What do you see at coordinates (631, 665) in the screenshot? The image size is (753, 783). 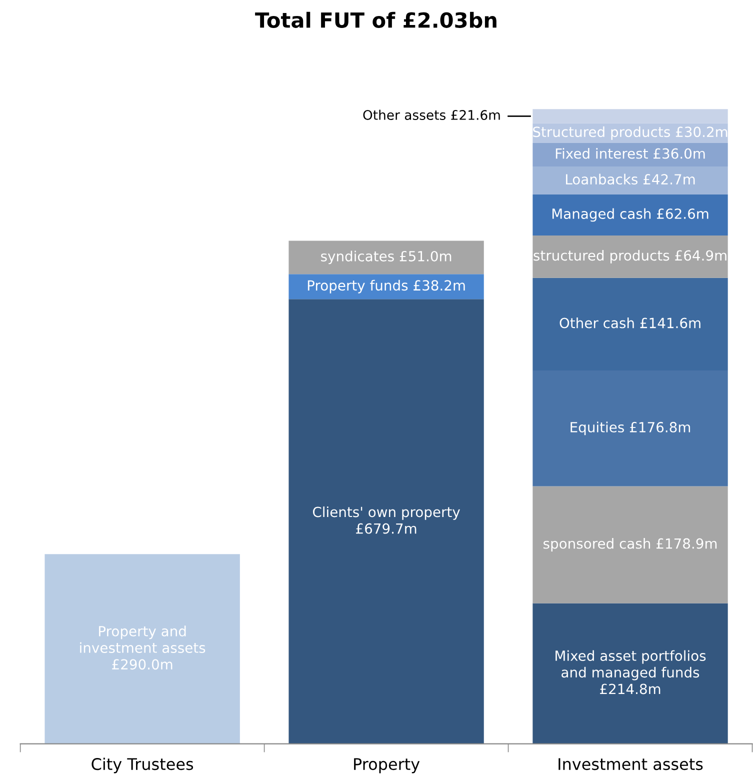 I see `series-label: Mixed asset portfolios and managed funds` at bounding box center [631, 665].